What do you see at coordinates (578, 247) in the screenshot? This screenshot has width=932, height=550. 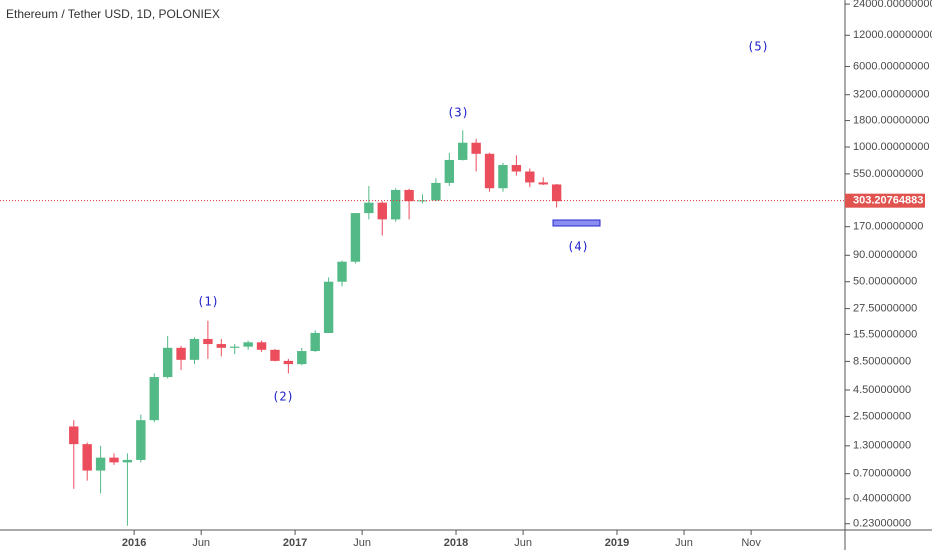 I see `wave-label: (4)` at bounding box center [578, 247].